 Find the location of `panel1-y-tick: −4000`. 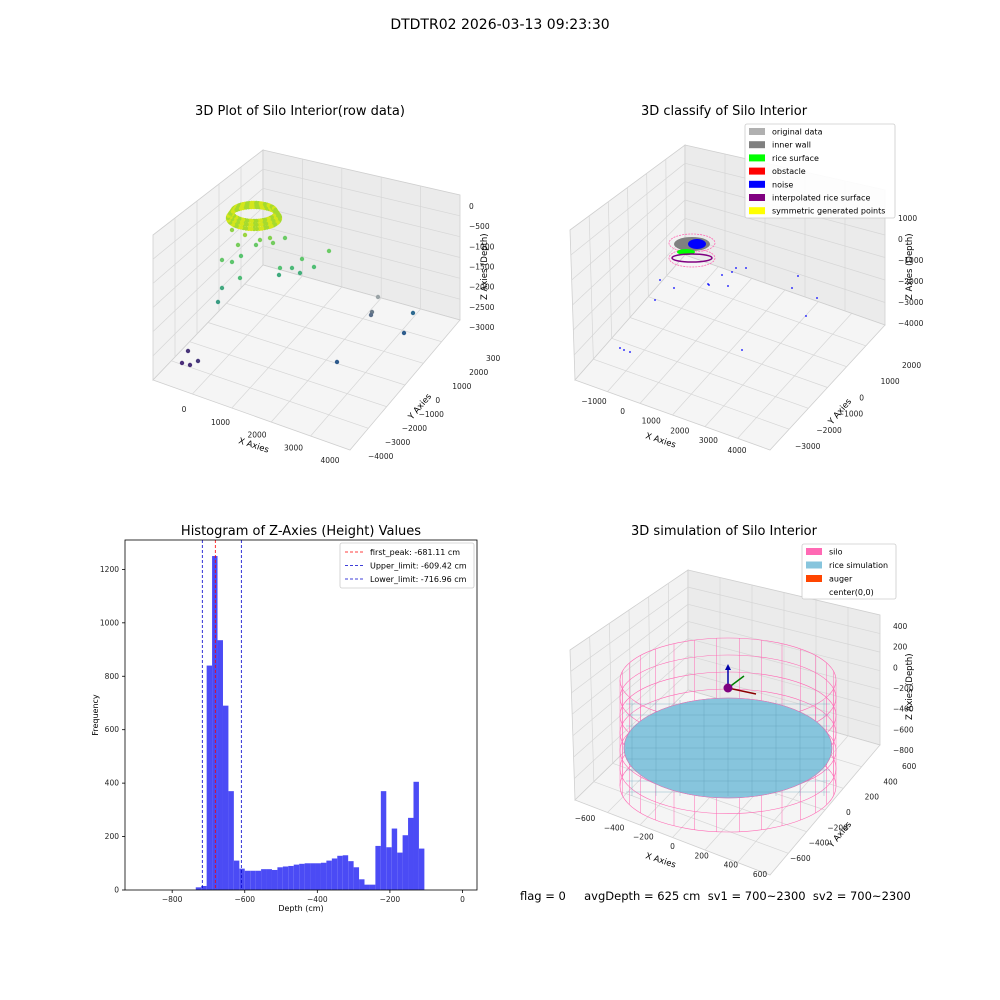

panel1-y-tick: −4000 is located at coordinates (381, 456).